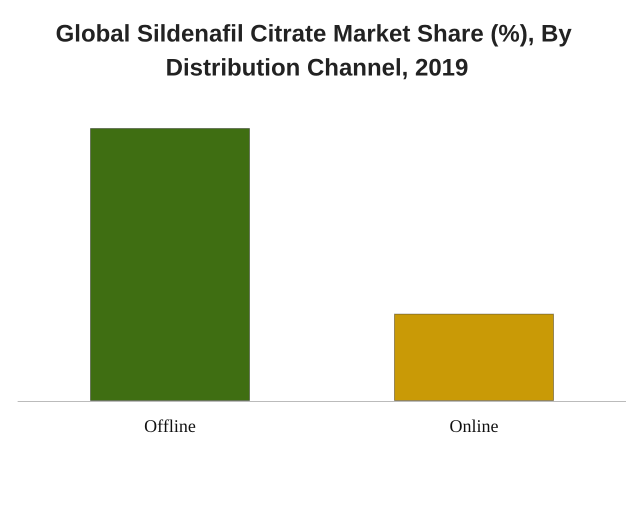 The height and width of the screenshot is (515, 634). What do you see at coordinates (317, 51) in the screenshot?
I see `chart-title: Global Sildenafil Citrate Market Share (%), By Distribution Channel, 2019` at bounding box center [317, 51].